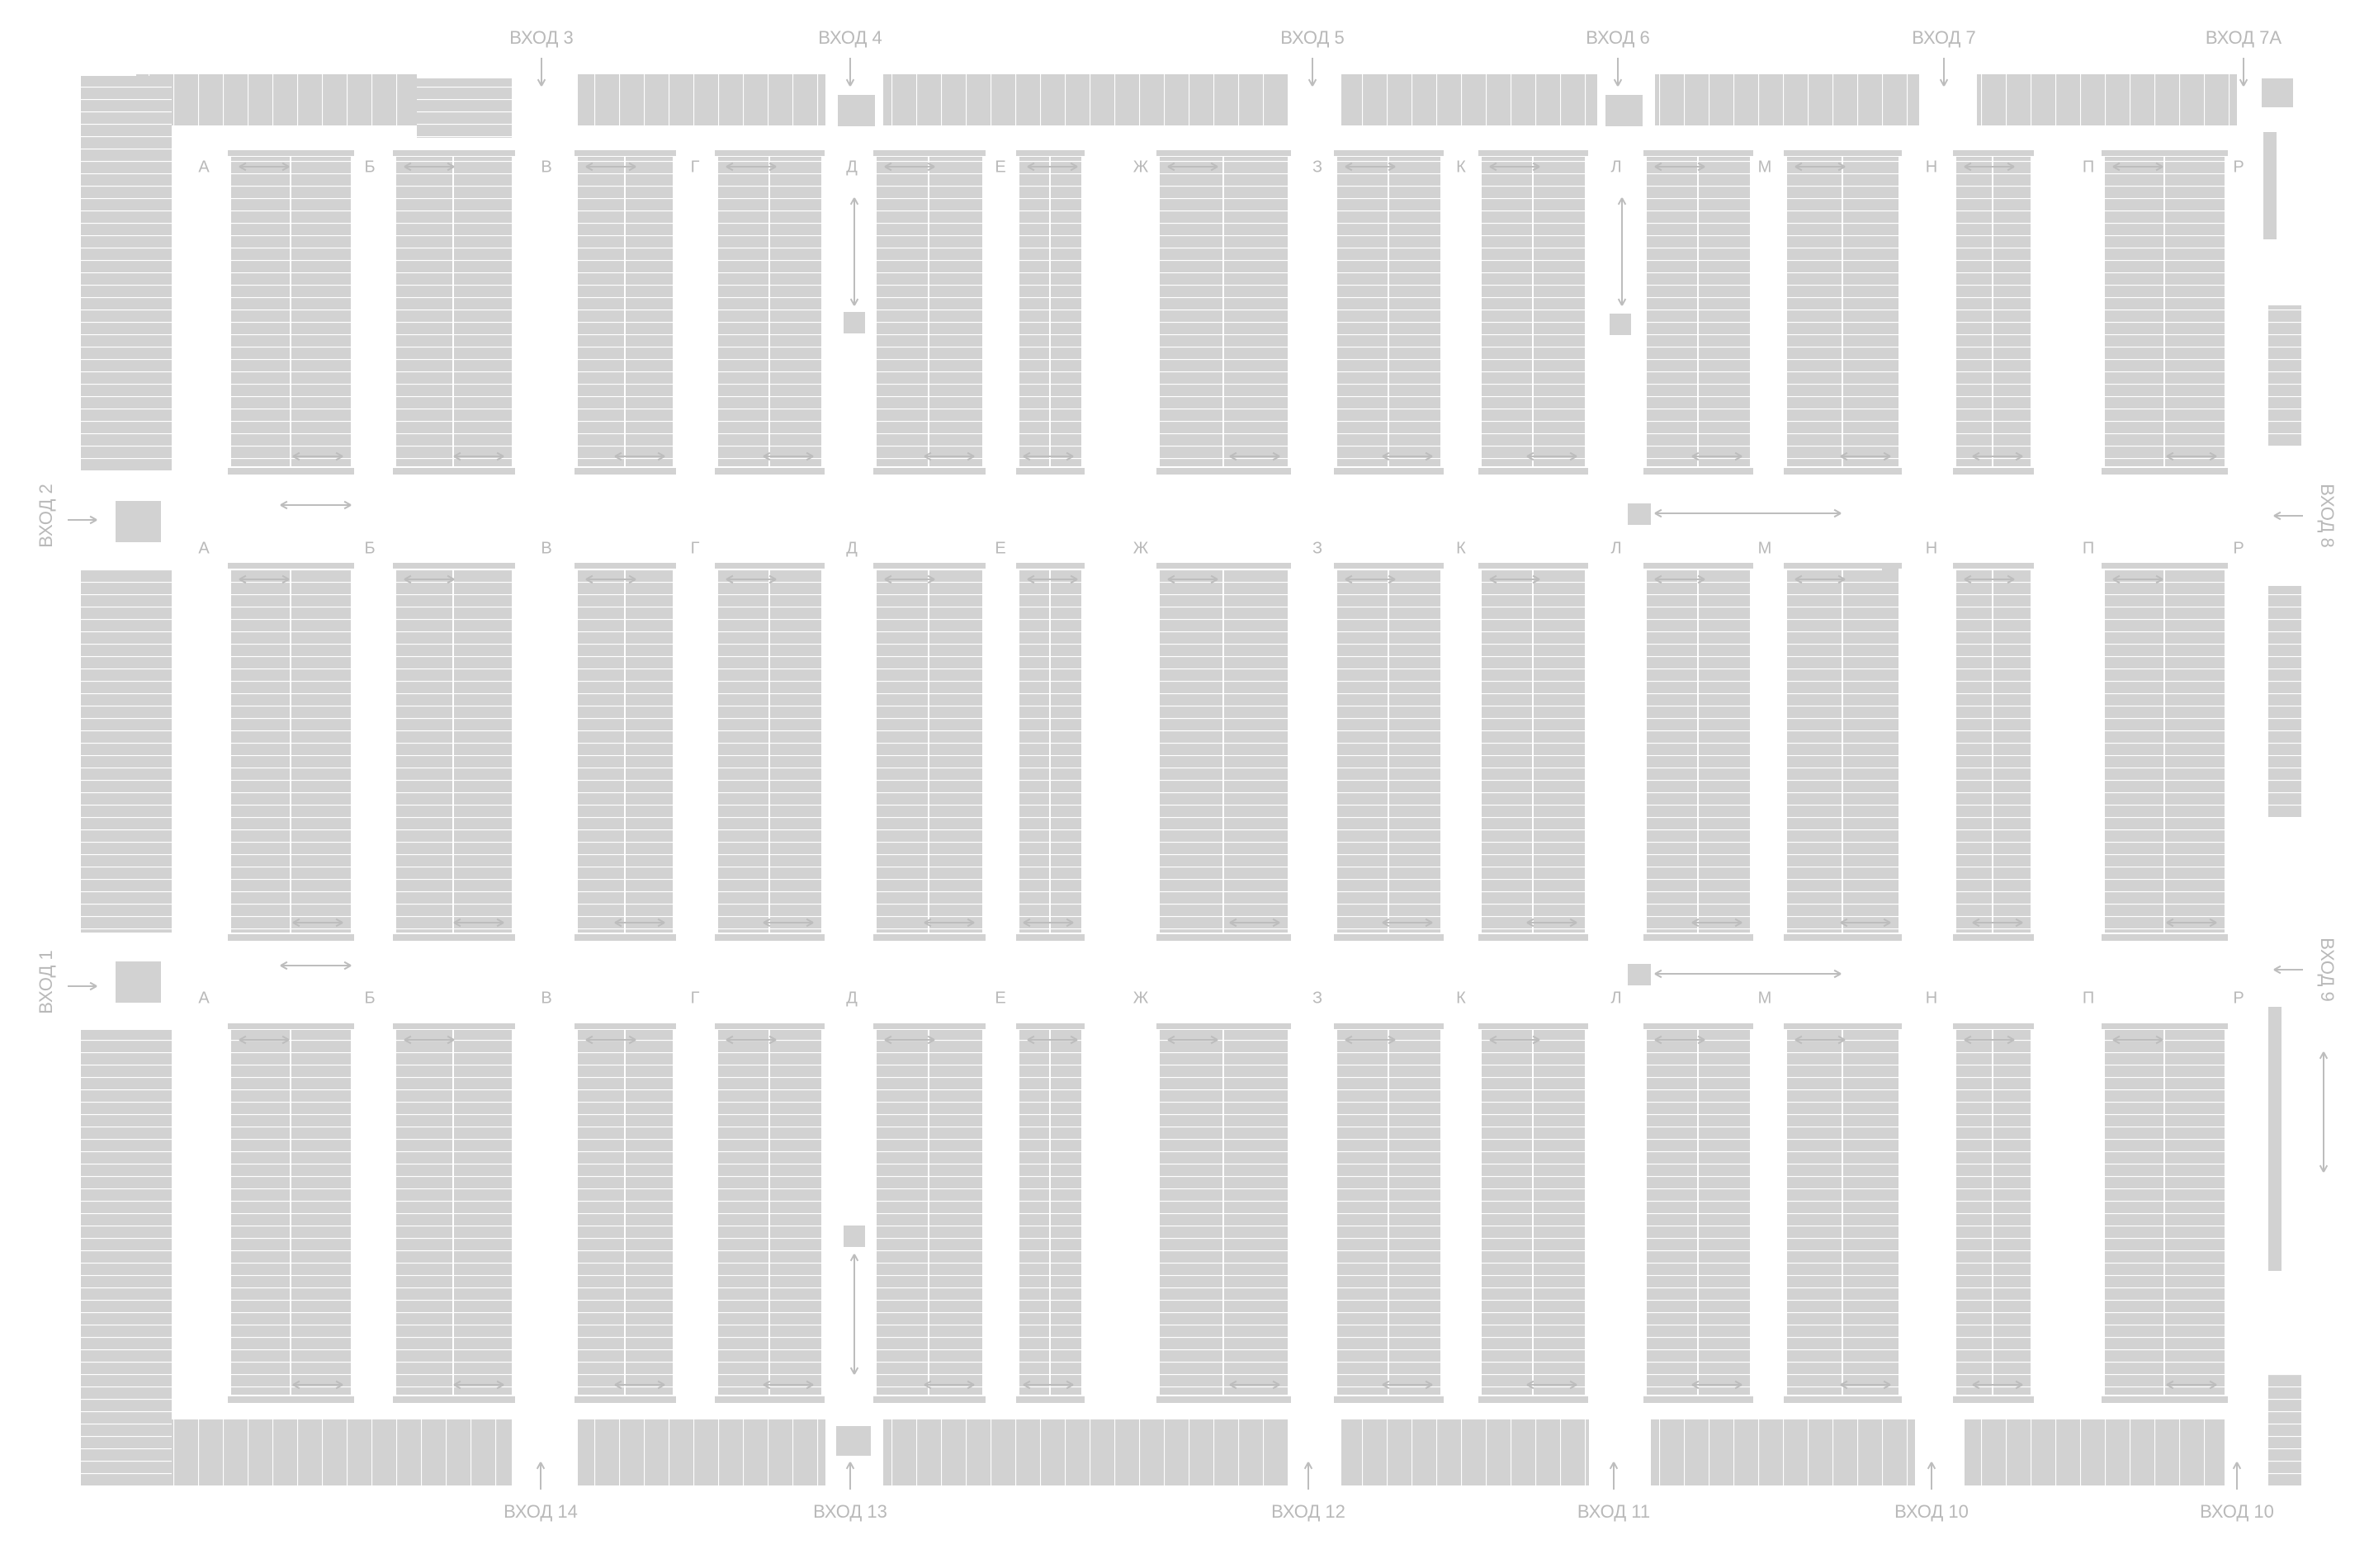  I want to click on entrance-label: ВХОД 10, so click(1932, 1511).